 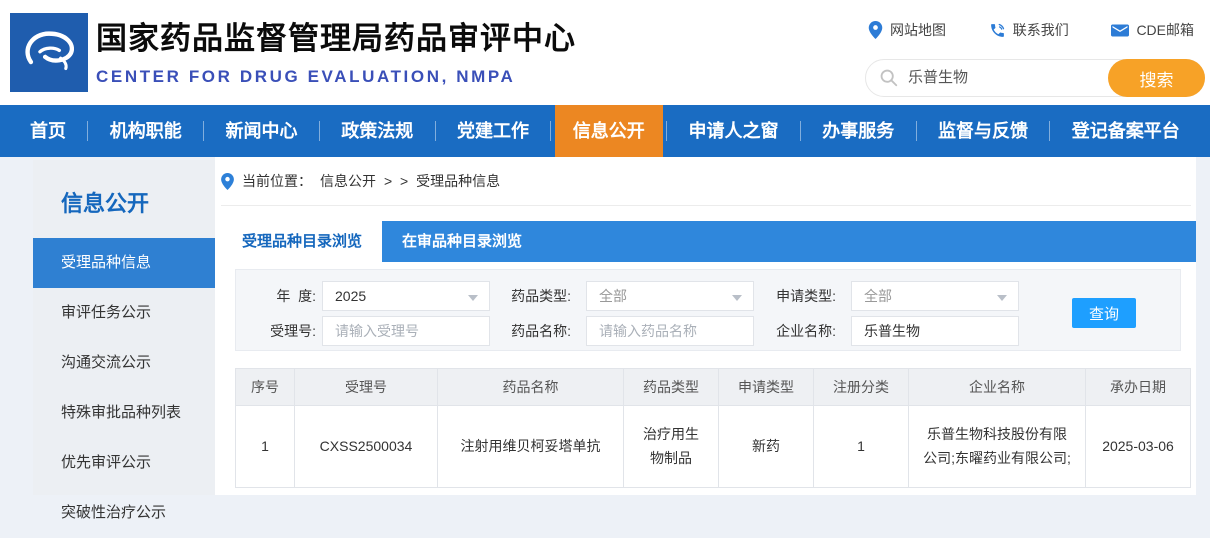 I want to click on sitemap-link-label: 网站地图, so click(x=918, y=30).